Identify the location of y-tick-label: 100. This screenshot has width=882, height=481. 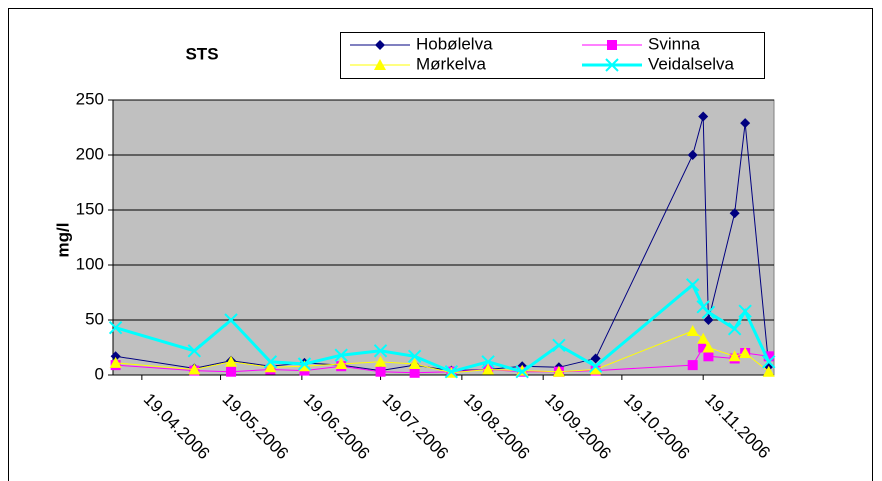
(90, 263).